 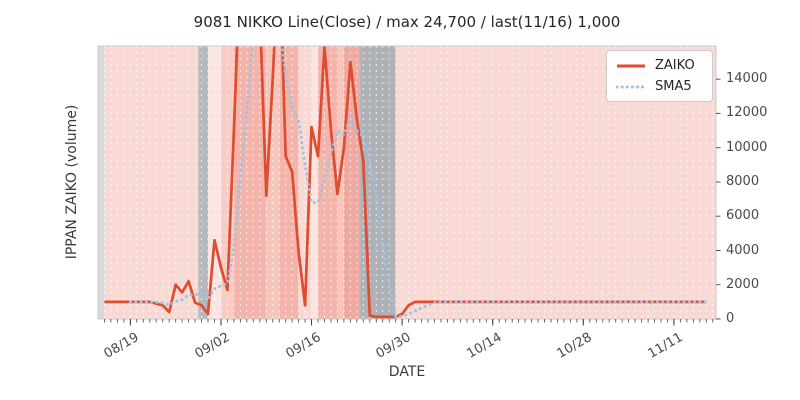 What do you see at coordinates (743, 181) in the screenshot?
I see `y-tick-label: 8000` at bounding box center [743, 181].